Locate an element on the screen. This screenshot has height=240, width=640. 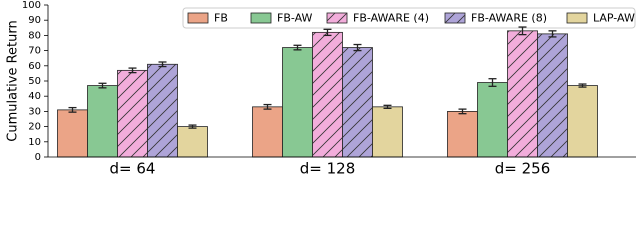
y-tick-label: 20 is located at coordinates (34, 127).